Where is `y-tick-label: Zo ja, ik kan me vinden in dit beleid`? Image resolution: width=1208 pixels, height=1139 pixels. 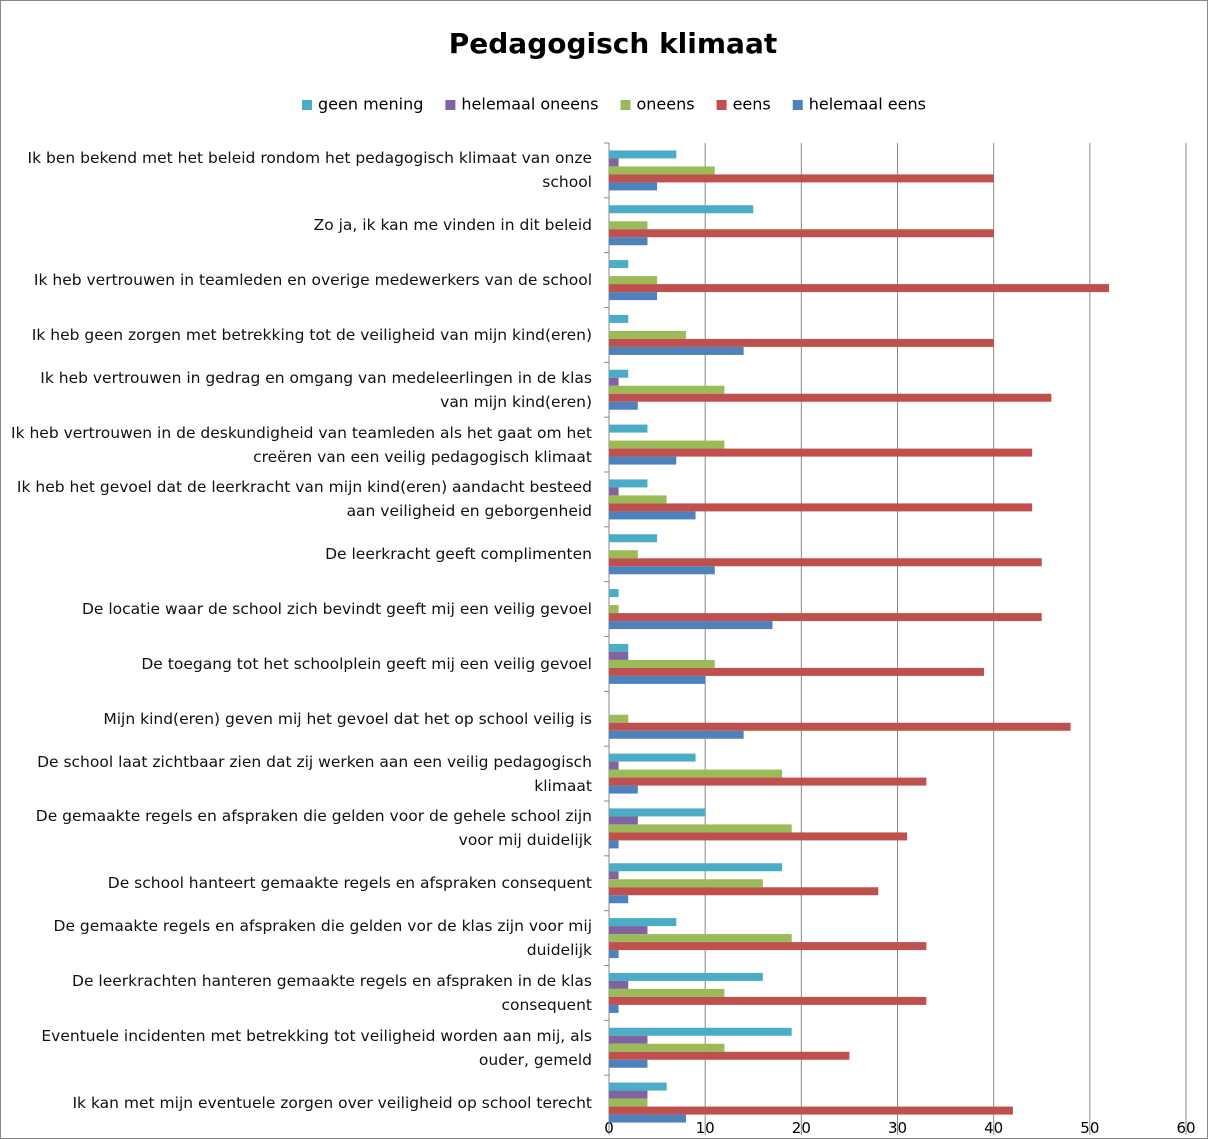
y-tick-label: Zo ja, ik kan me vinden in dit beleid is located at coordinates (452, 225).